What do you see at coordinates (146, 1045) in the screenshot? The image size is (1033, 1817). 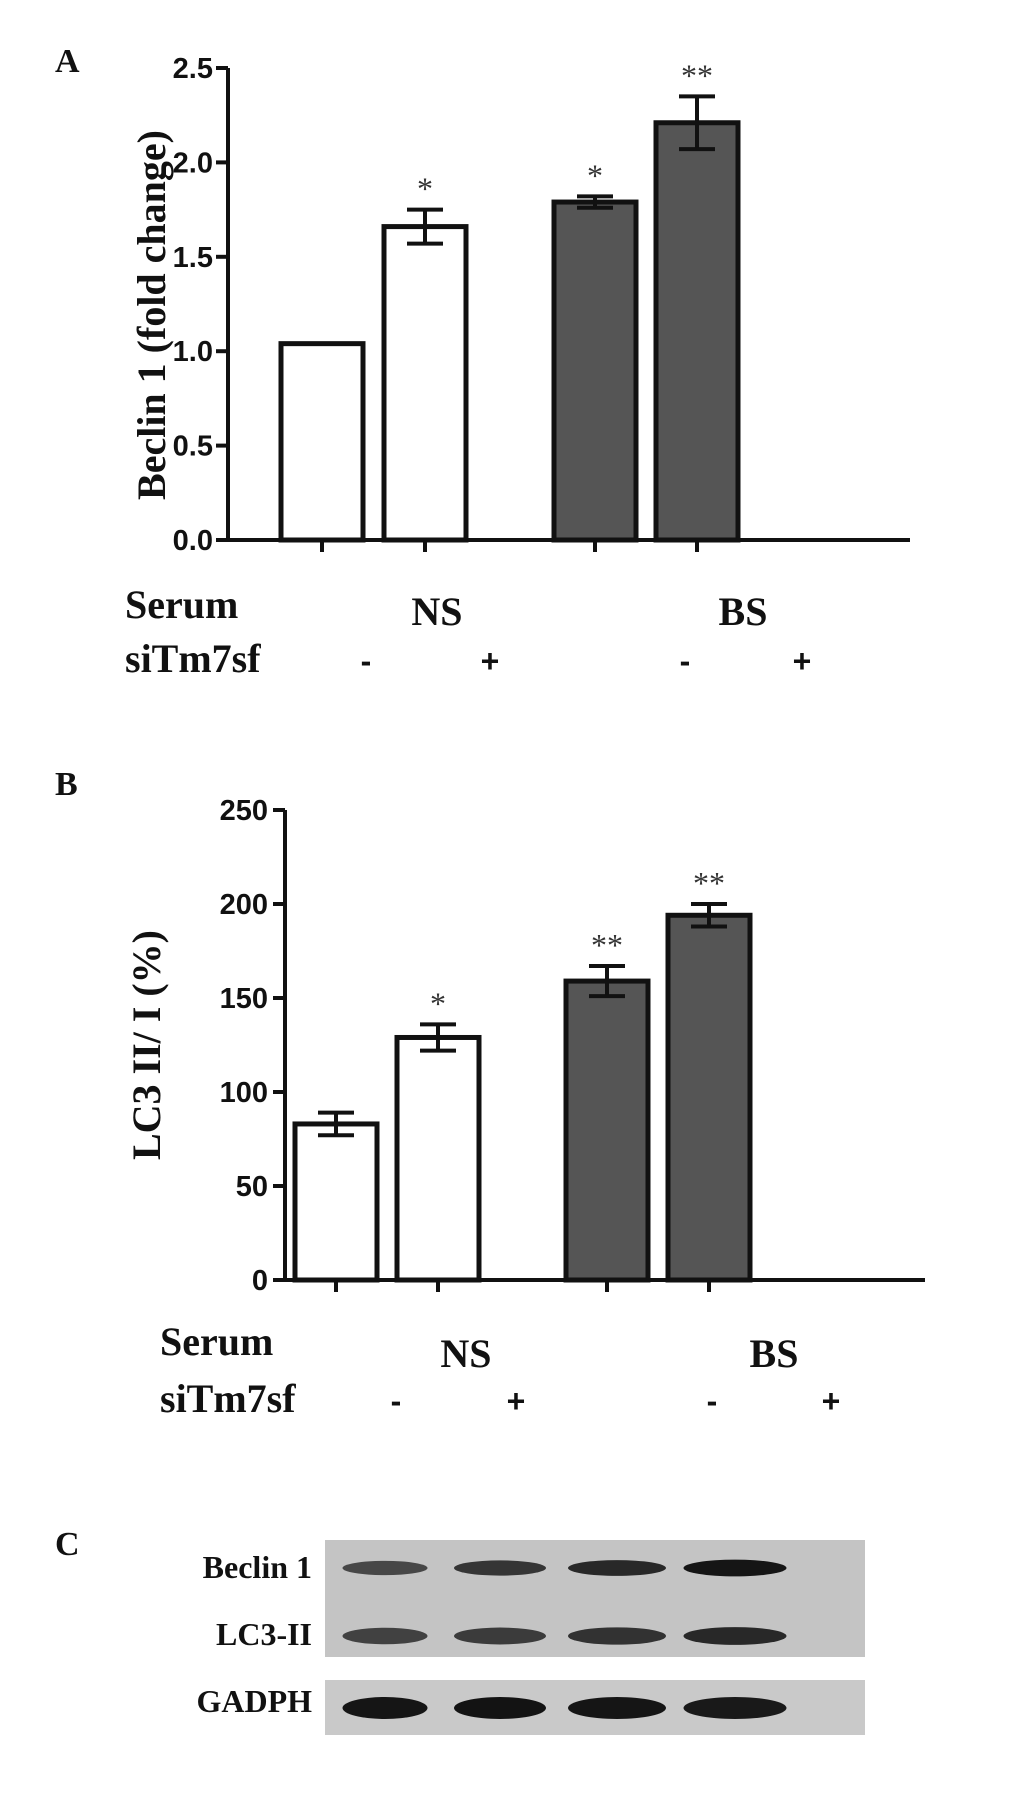 I see `chart-b-y-label: LC3 II/ I (%)` at bounding box center [146, 1045].